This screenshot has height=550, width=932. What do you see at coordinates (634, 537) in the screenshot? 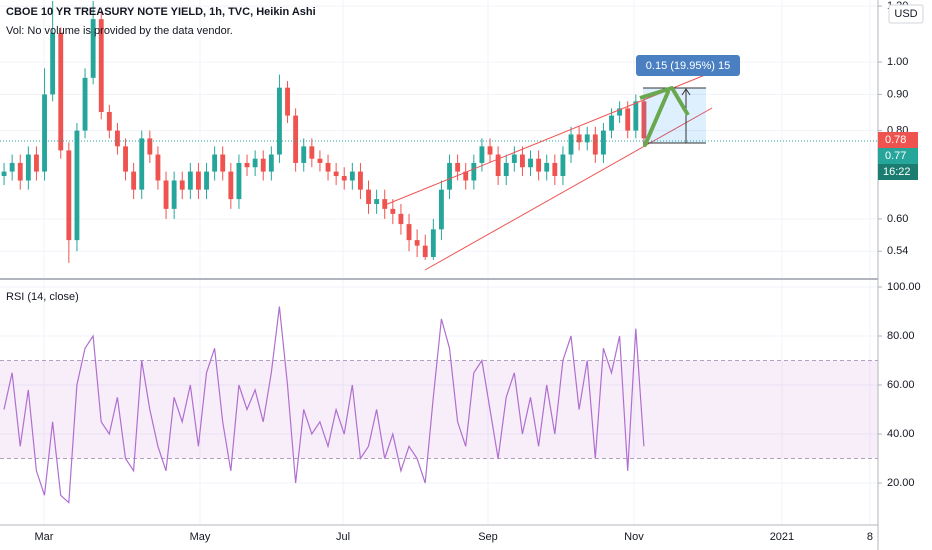
I see `x-tick-label: Nov` at bounding box center [634, 537].